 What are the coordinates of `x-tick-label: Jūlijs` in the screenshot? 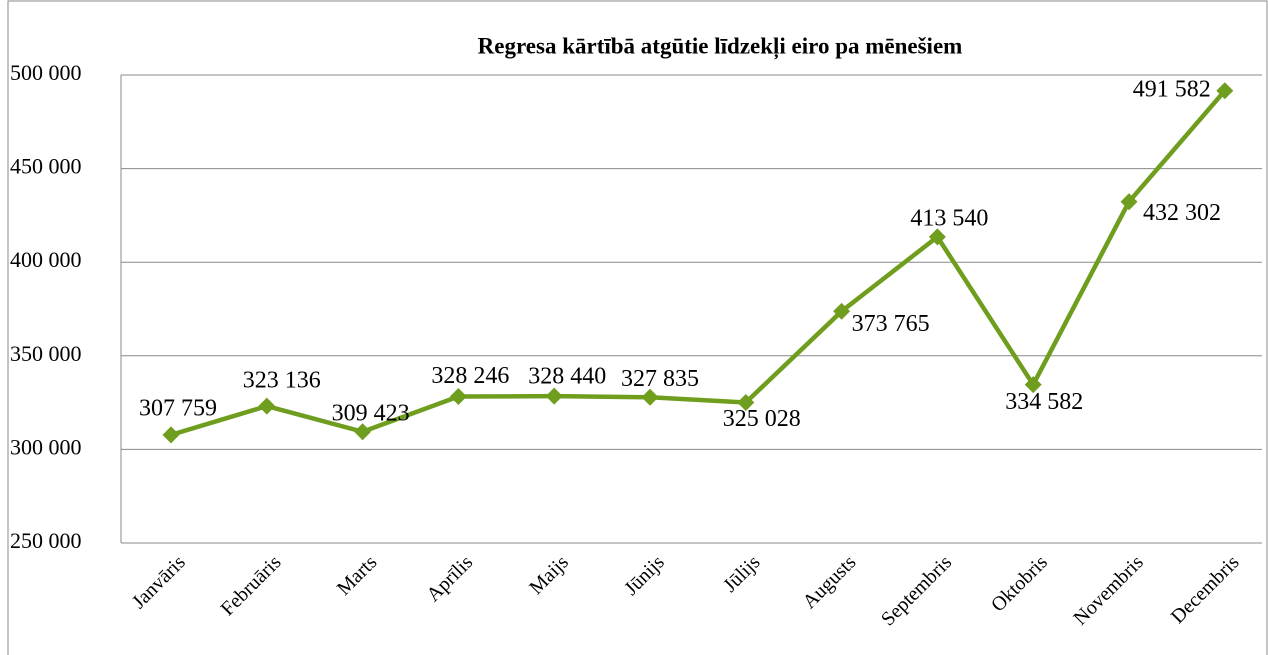 It's located at (742, 574).